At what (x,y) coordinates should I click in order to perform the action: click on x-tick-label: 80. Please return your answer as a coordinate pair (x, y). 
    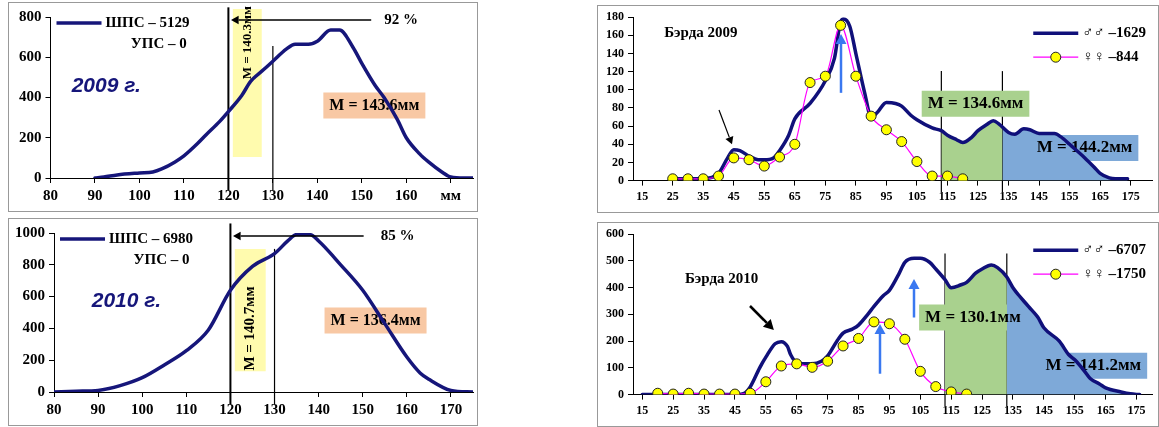
    Looking at the image, I should click on (54, 408).